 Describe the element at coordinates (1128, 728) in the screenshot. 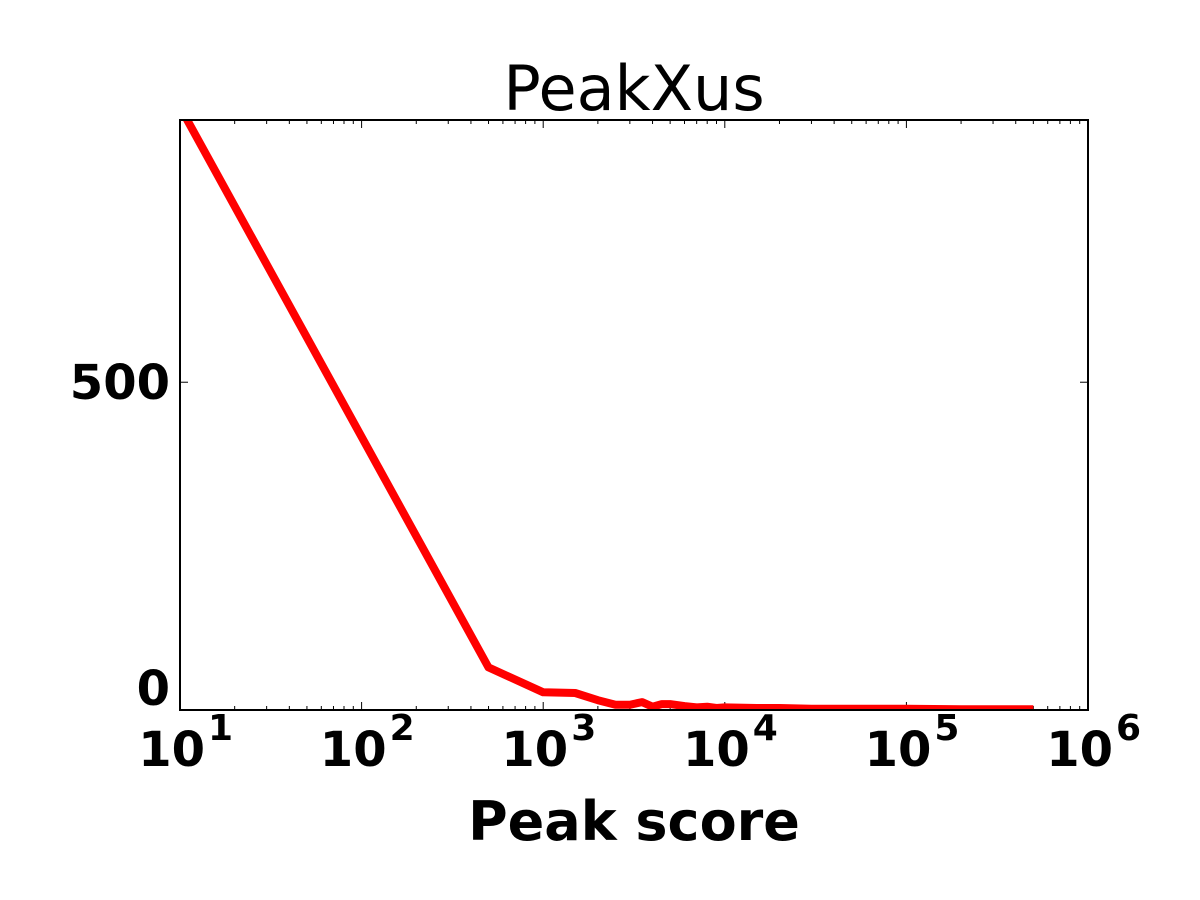

I see `x-tick-label-exponent: 6` at that location.